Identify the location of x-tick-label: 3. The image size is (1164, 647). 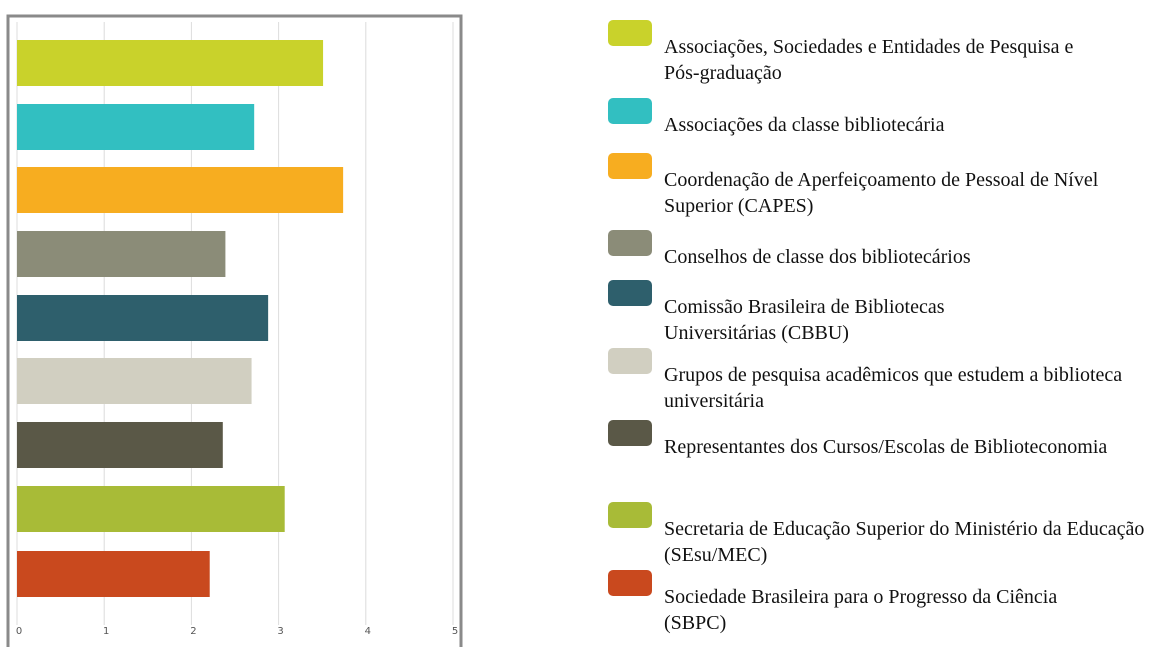
(280, 631).